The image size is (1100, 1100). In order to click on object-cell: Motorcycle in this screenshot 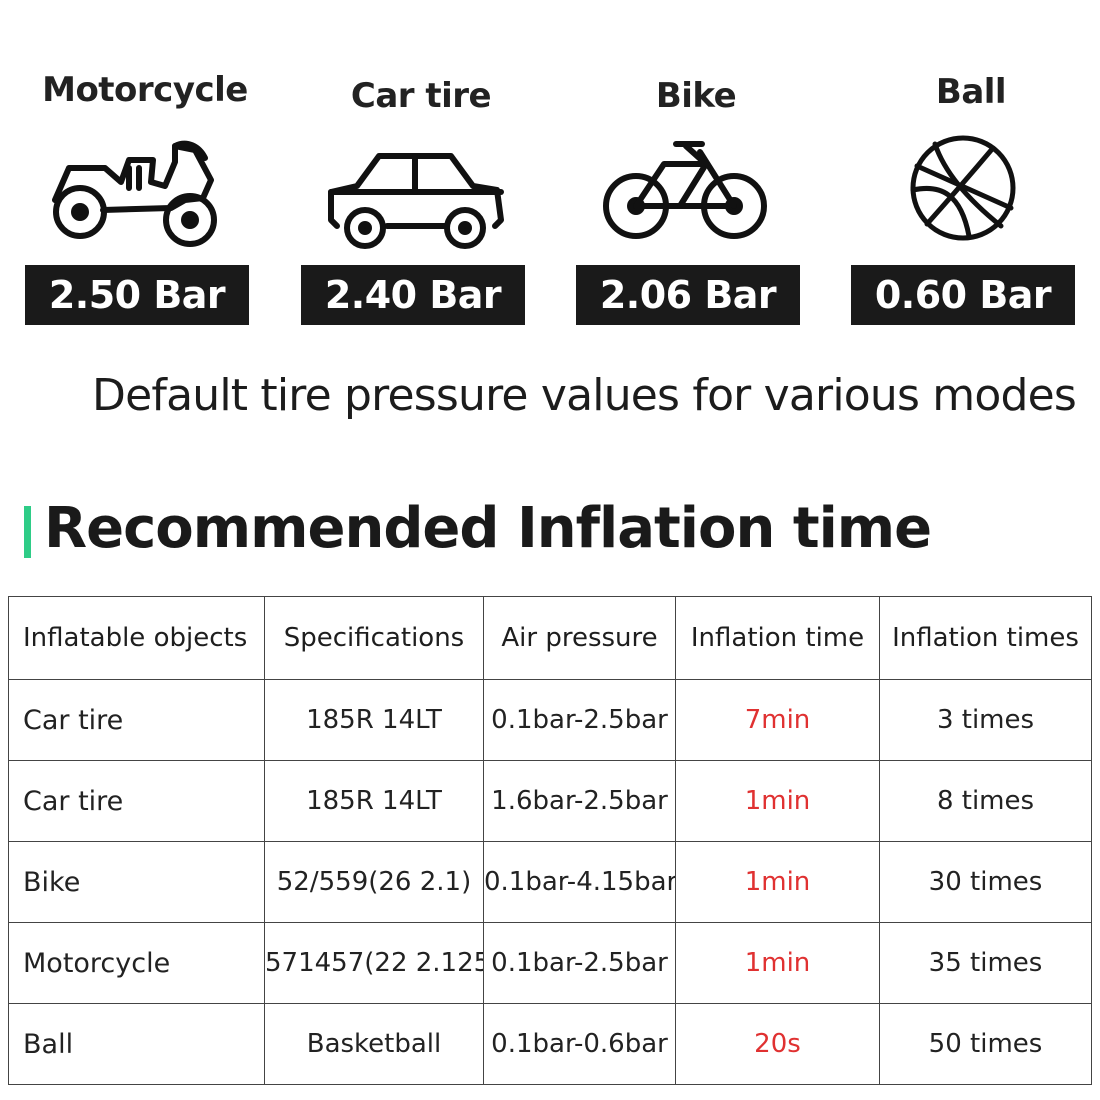, I will do `click(136, 963)`.